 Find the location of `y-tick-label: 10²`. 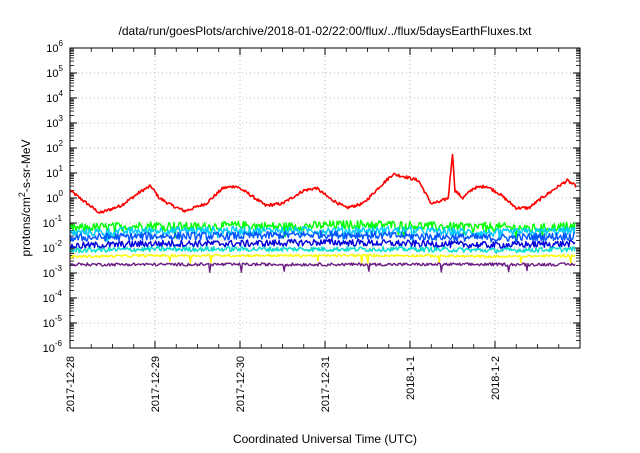

y-tick-label: 10² is located at coordinates (54, 147).